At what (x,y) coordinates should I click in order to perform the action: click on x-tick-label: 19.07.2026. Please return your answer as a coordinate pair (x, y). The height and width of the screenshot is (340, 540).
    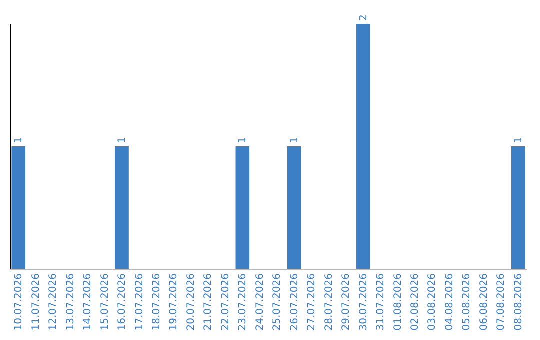
    Looking at the image, I should click on (174, 302).